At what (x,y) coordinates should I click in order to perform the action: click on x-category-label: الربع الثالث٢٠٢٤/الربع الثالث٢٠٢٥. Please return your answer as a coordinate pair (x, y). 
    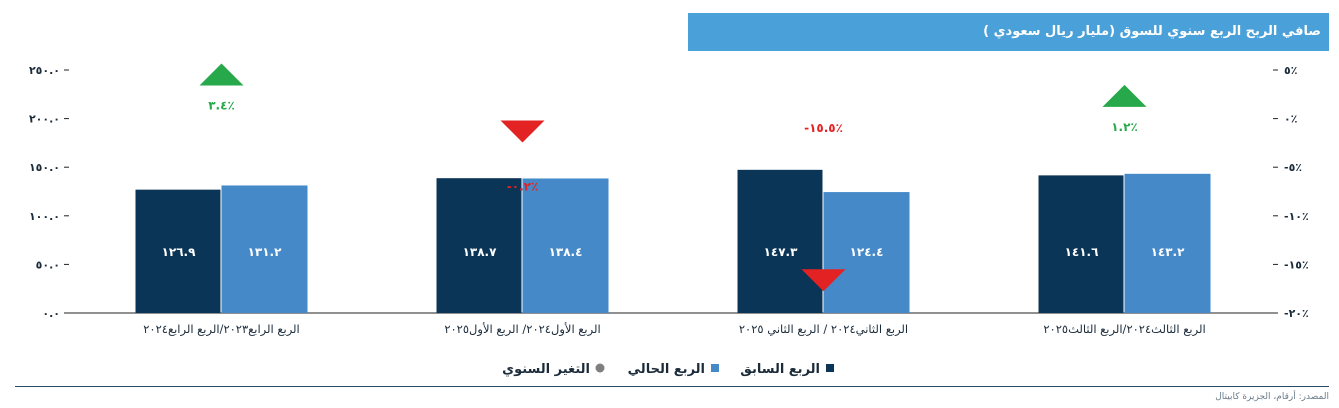
    Looking at the image, I should click on (1124, 329).